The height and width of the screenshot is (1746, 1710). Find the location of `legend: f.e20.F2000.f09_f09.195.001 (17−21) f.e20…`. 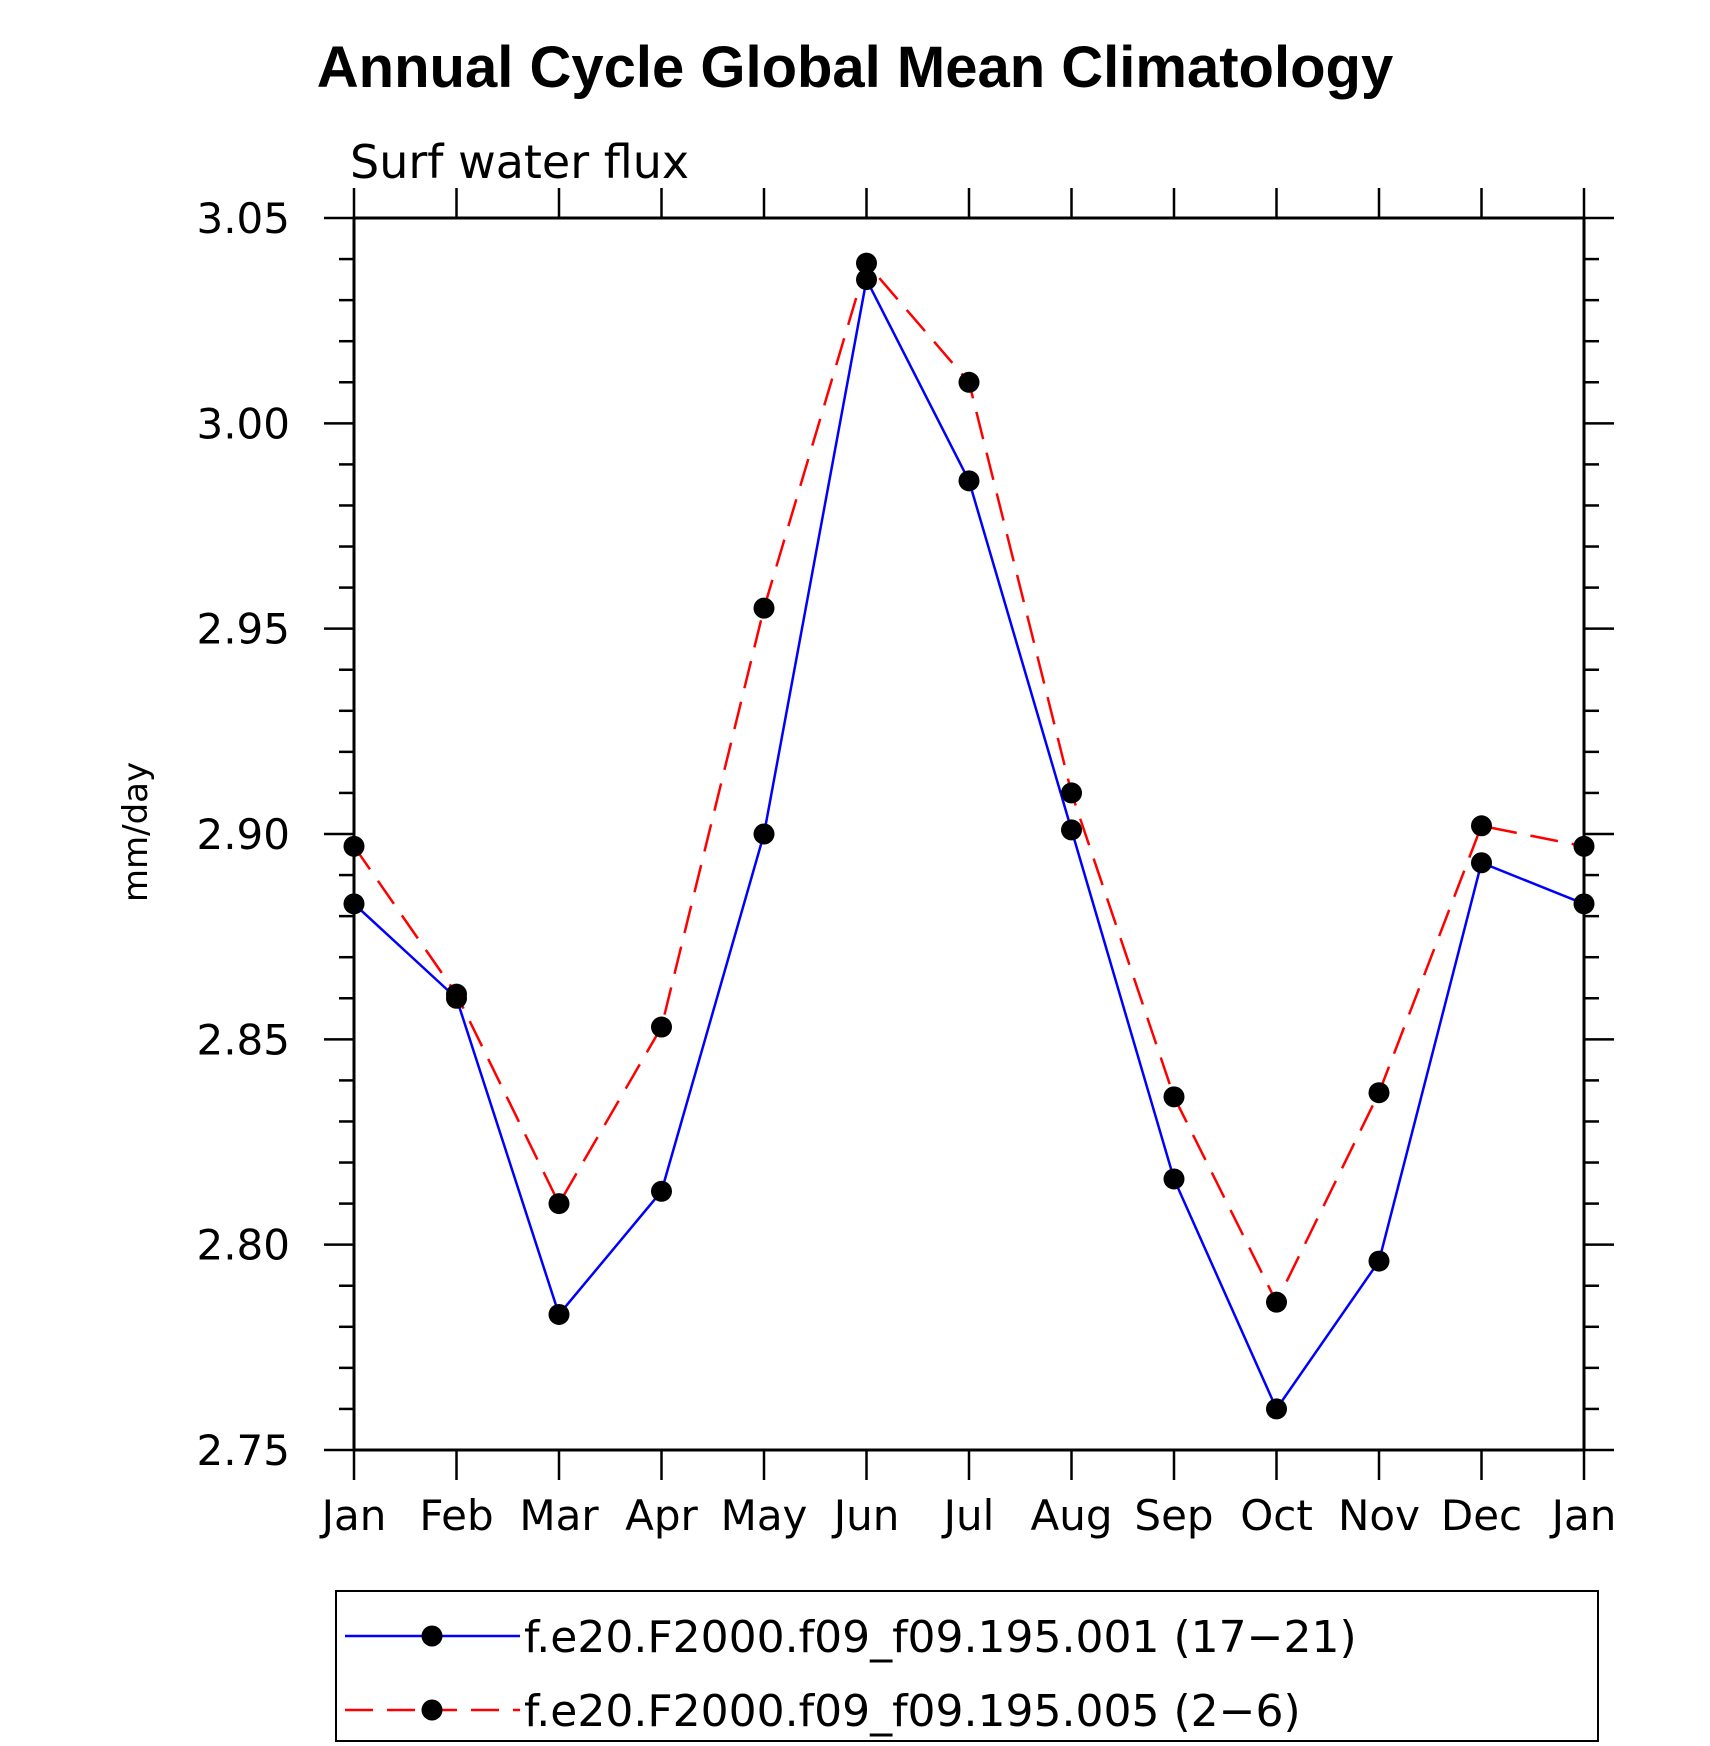

legend: f.e20.F2000.f09_f09.195.001 (17−21) f.e20… is located at coordinates (967, 1666).